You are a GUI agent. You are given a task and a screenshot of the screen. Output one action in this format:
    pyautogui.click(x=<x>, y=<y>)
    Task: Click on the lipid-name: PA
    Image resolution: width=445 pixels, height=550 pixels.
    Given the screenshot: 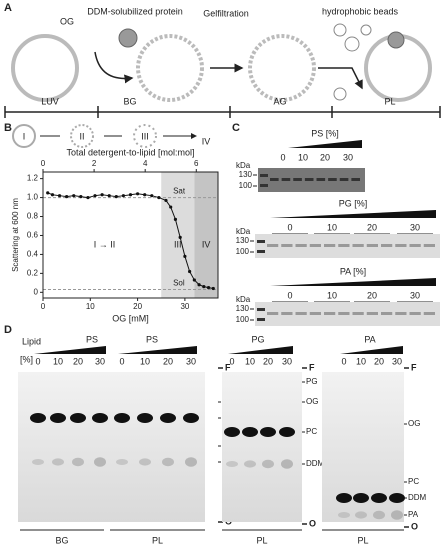 What is the action you would take?
    pyautogui.click(x=369, y=339)
    